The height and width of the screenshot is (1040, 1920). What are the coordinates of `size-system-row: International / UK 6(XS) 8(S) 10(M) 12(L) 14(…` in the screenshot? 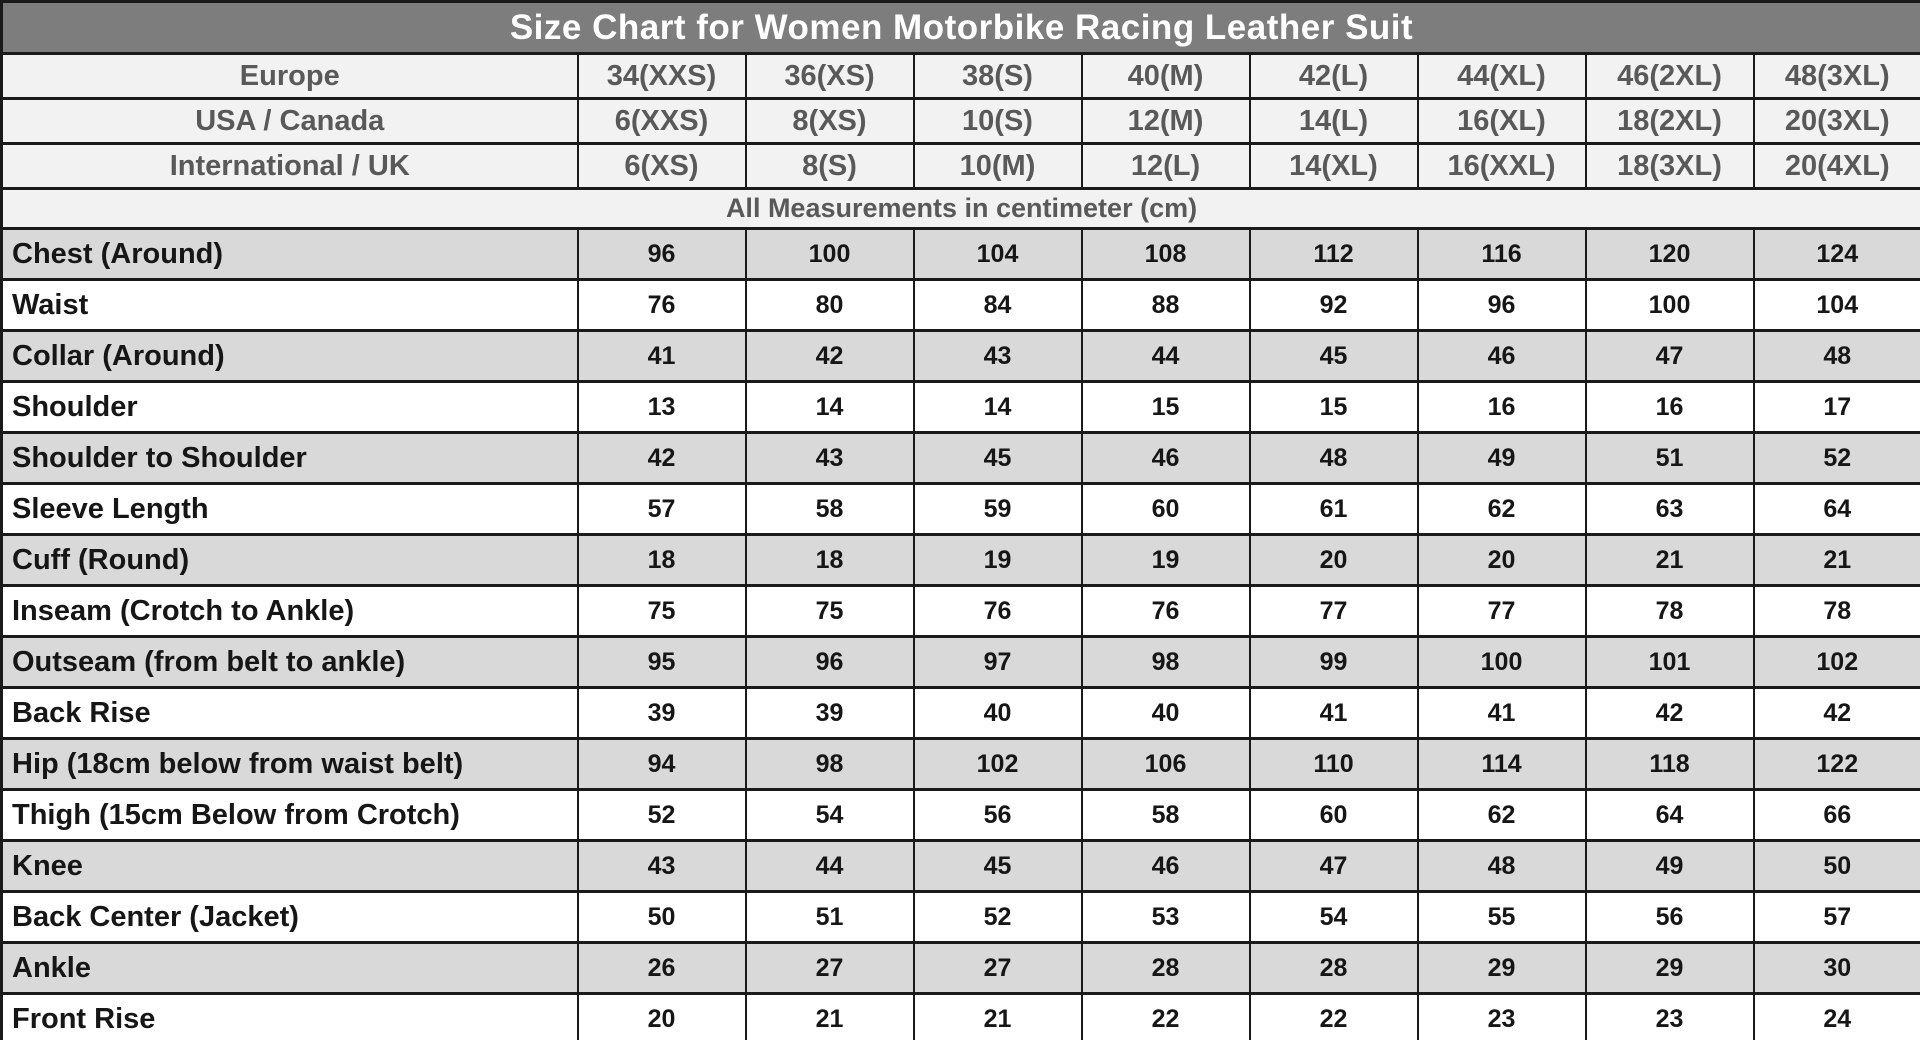 It's located at (960, 166).